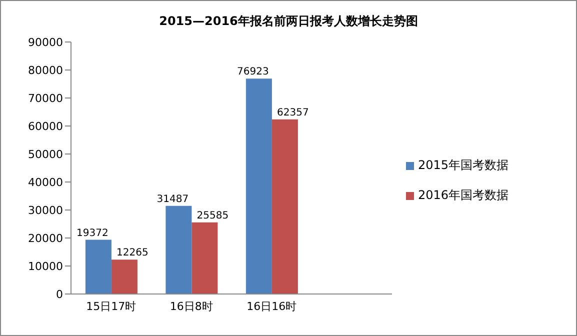  What do you see at coordinates (132, 253) in the screenshot?
I see `data-label: 12265` at bounding box center [132, 253].